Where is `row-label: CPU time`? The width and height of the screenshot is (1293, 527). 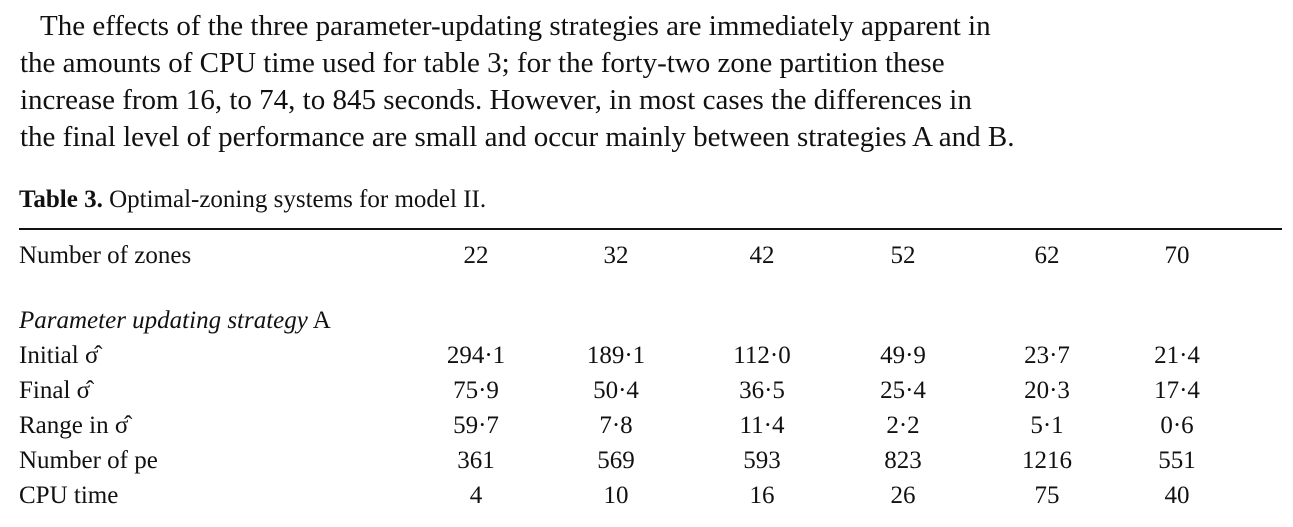
row-label: CPU time is located at coordinates (69, 495).